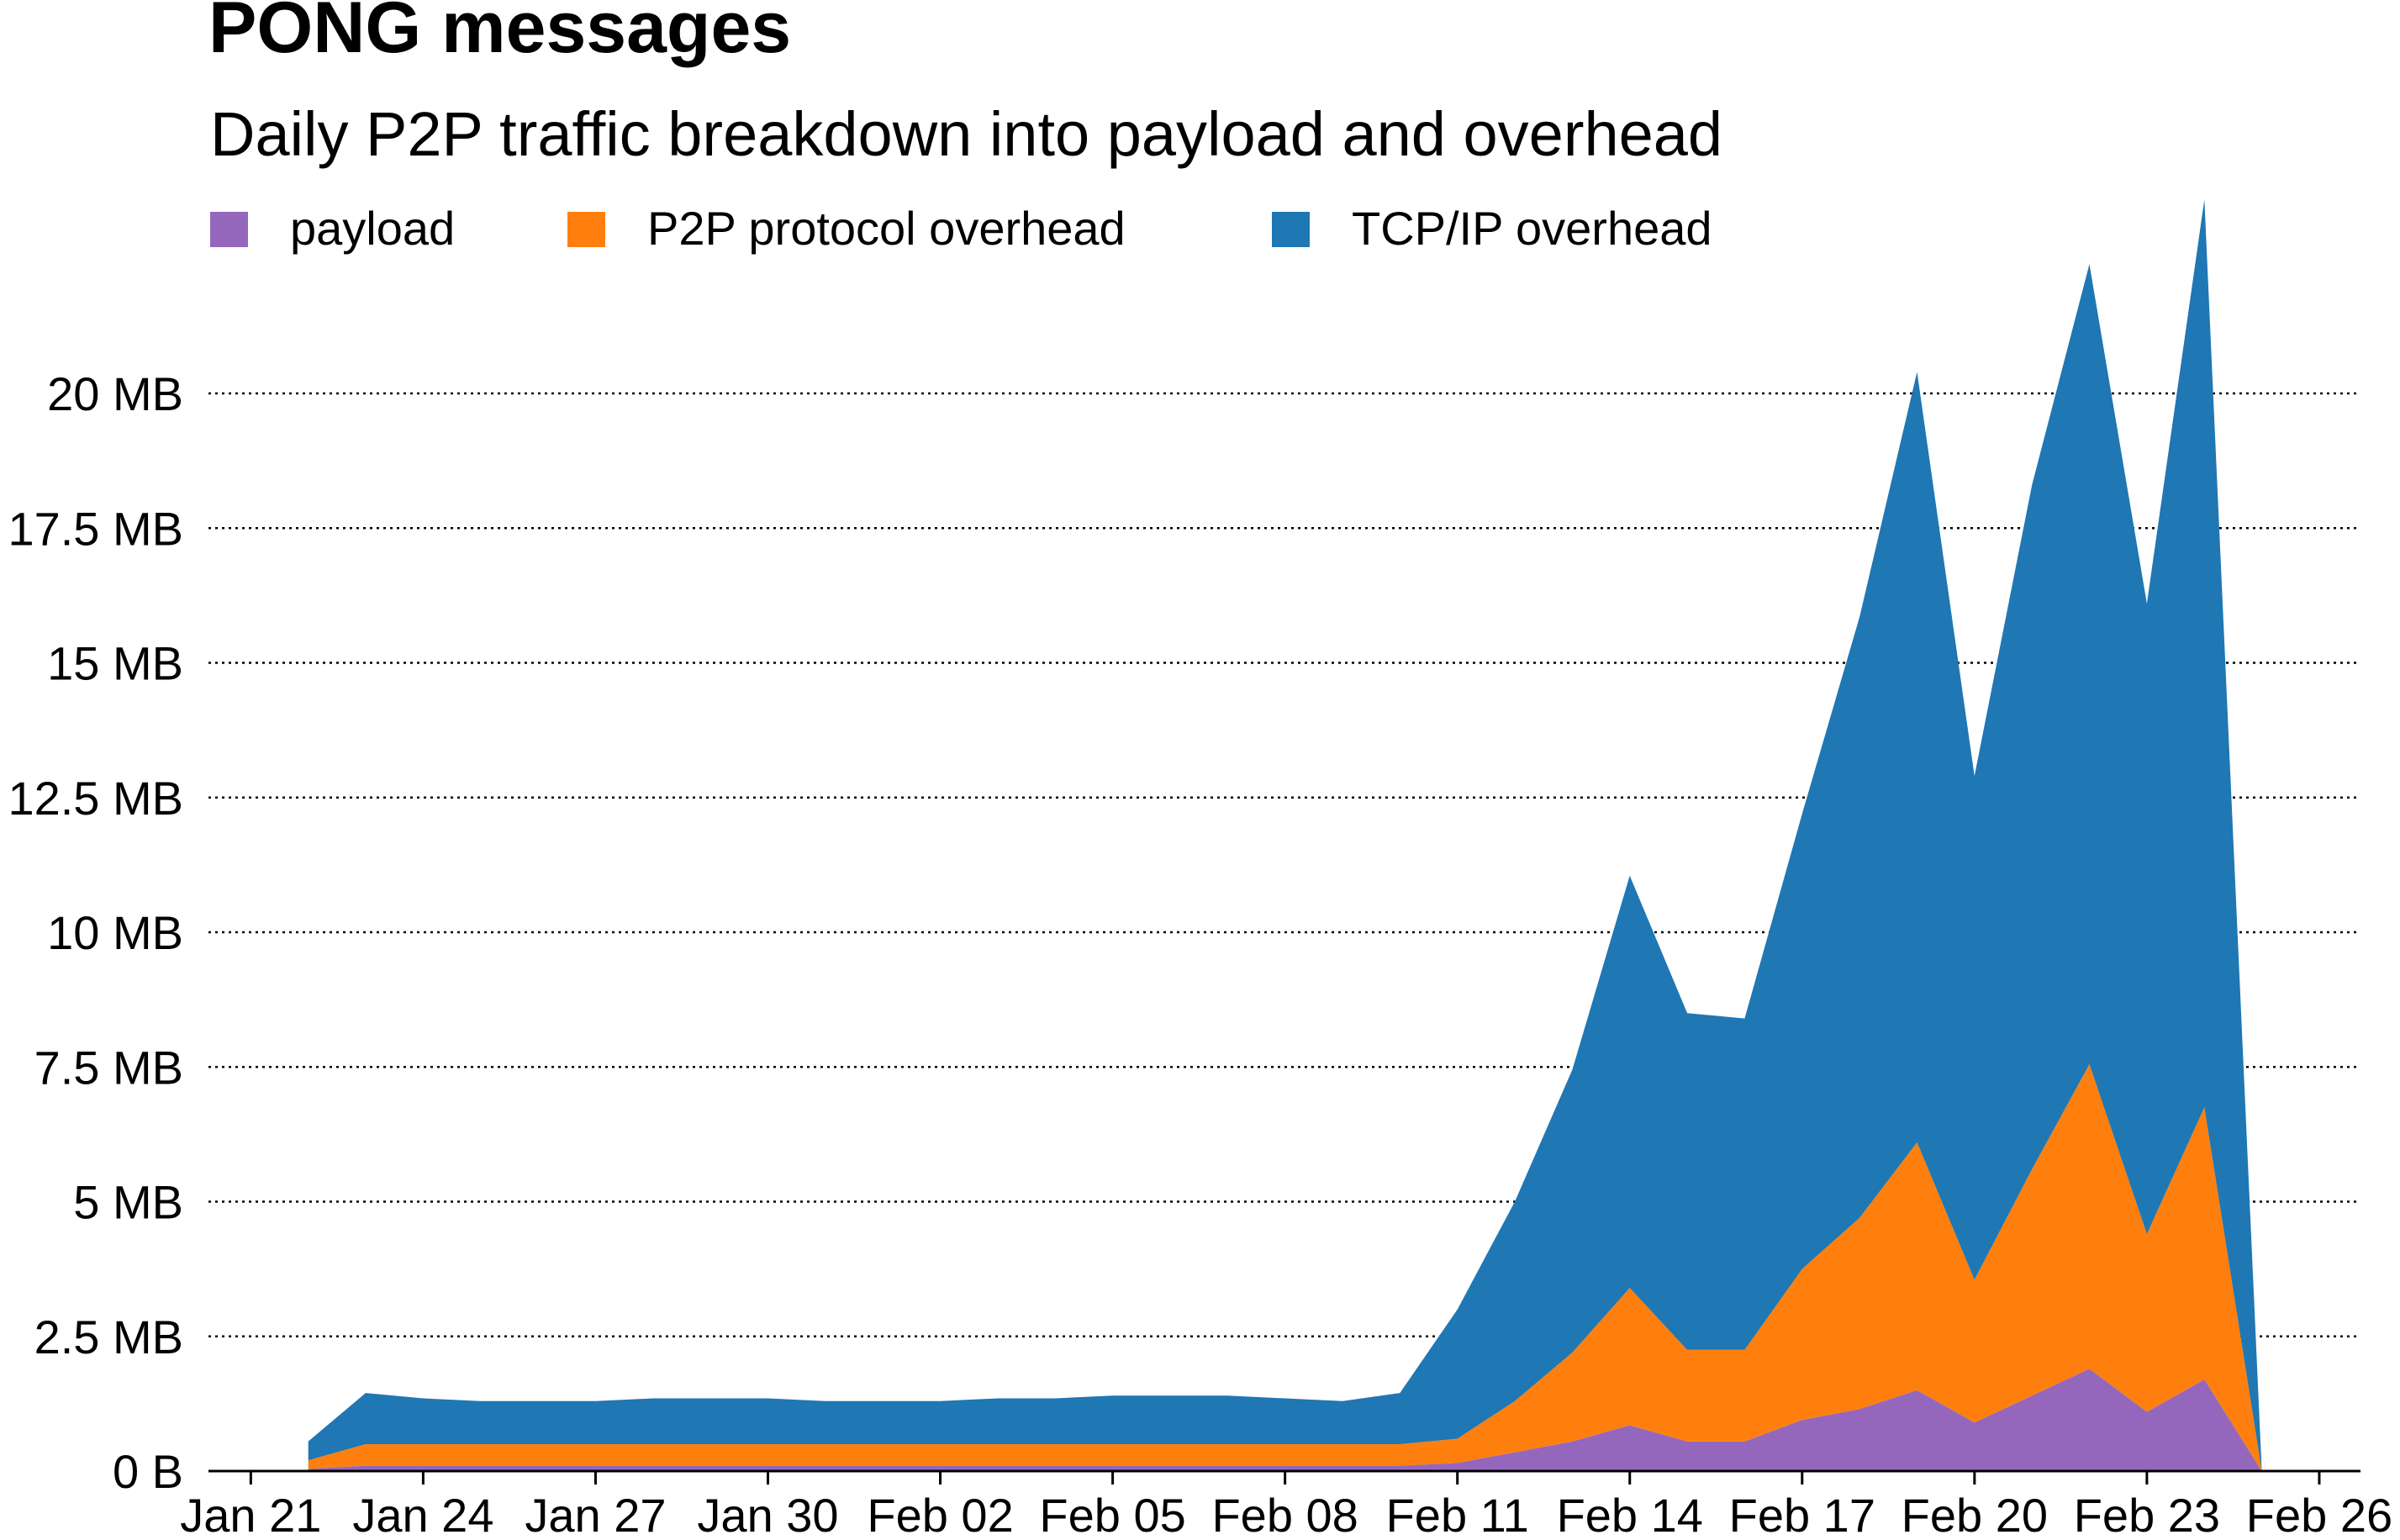 Image resolution: width=2400 pixels, height=1540 pixels. Describe the element at coordinates (115, 393) in the screenshot. I see `y-tick-label: 20 MB` at that location.